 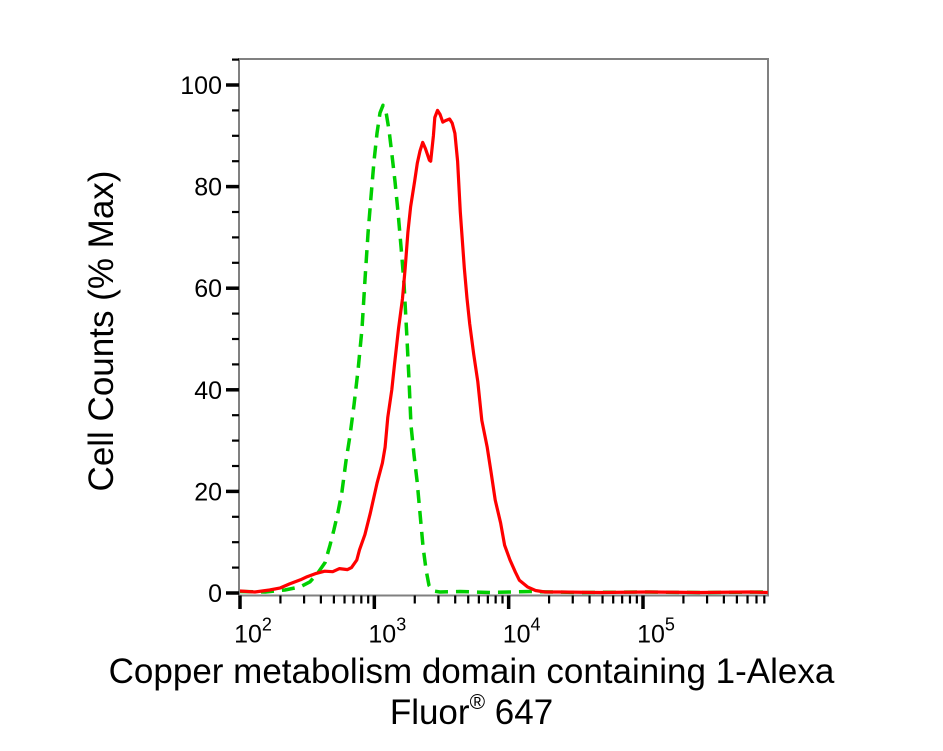 I want to click on x-axis-title-fluor: Fluor, so click(x=429, y=712).